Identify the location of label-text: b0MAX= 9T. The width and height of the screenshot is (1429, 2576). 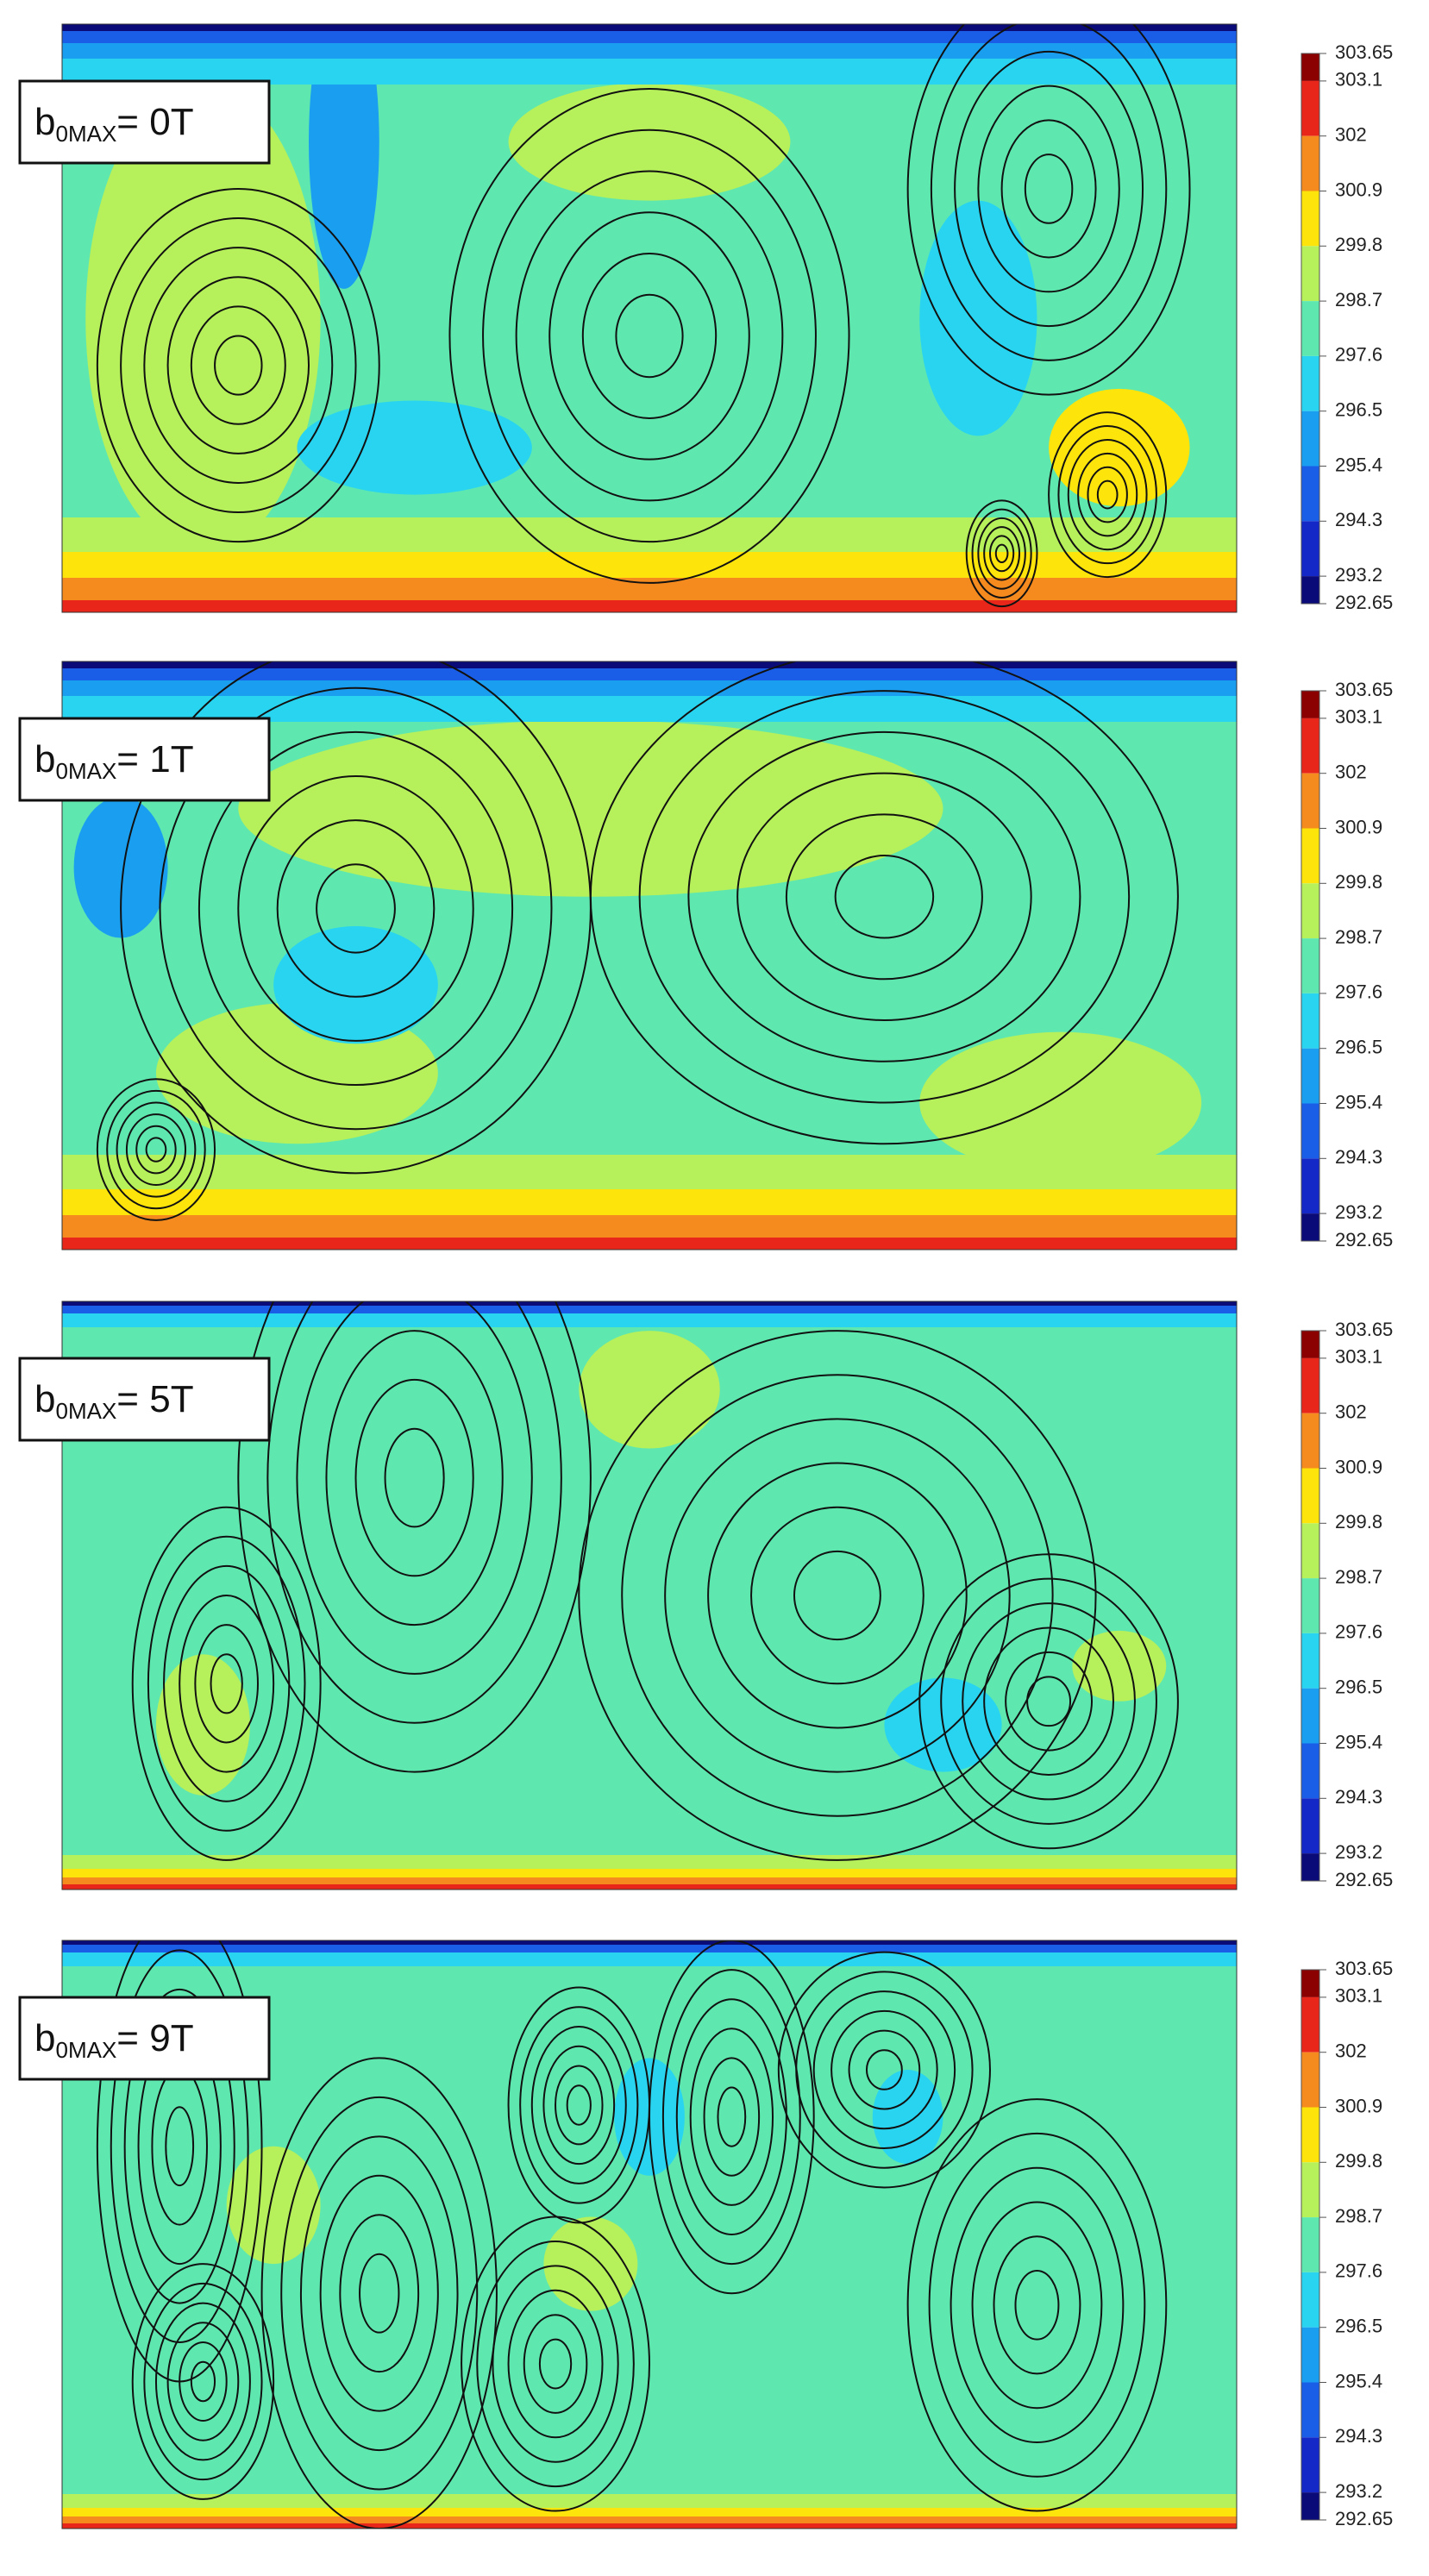
(114, 2040).